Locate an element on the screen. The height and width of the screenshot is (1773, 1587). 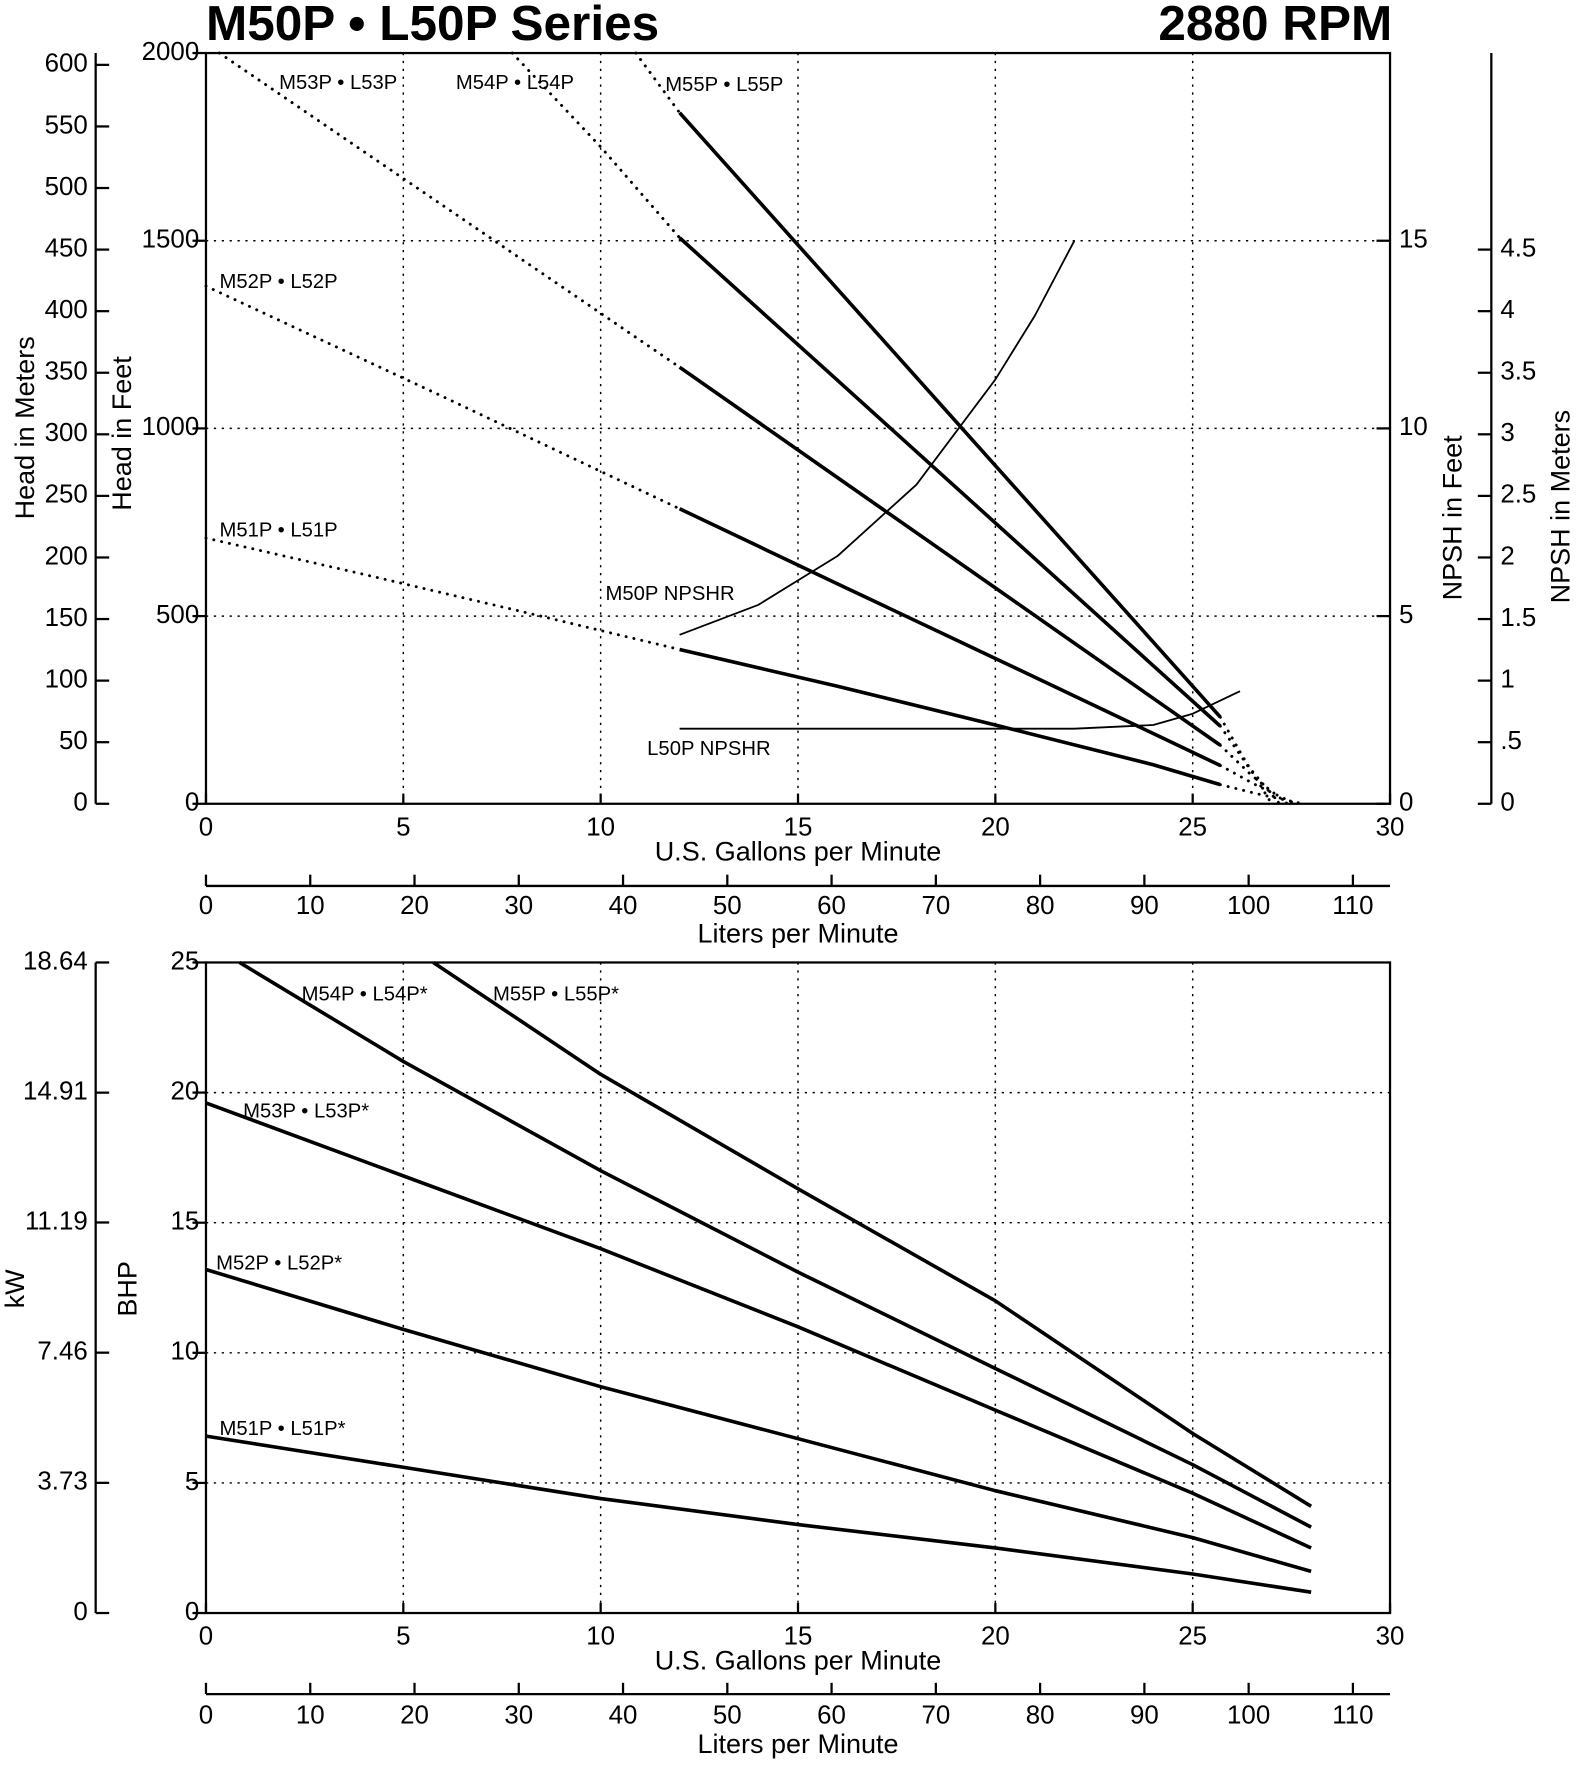
y-tick-label: 1500 is located at coordinates (171, 240).